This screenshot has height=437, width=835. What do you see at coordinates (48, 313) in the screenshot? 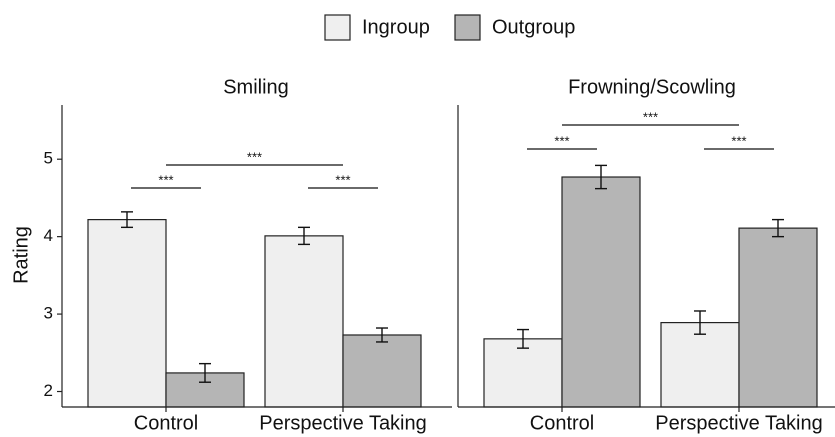
I see `y-tick-label: 3` at bounding box center [48, 313].